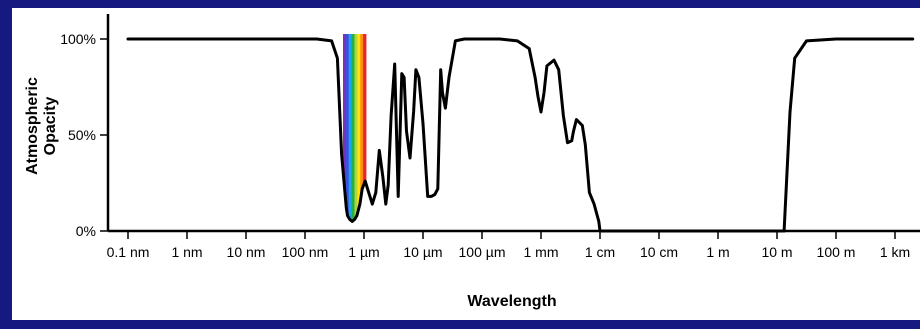  I want to click on x-tick-label: 1 nm, so click(186, 252).